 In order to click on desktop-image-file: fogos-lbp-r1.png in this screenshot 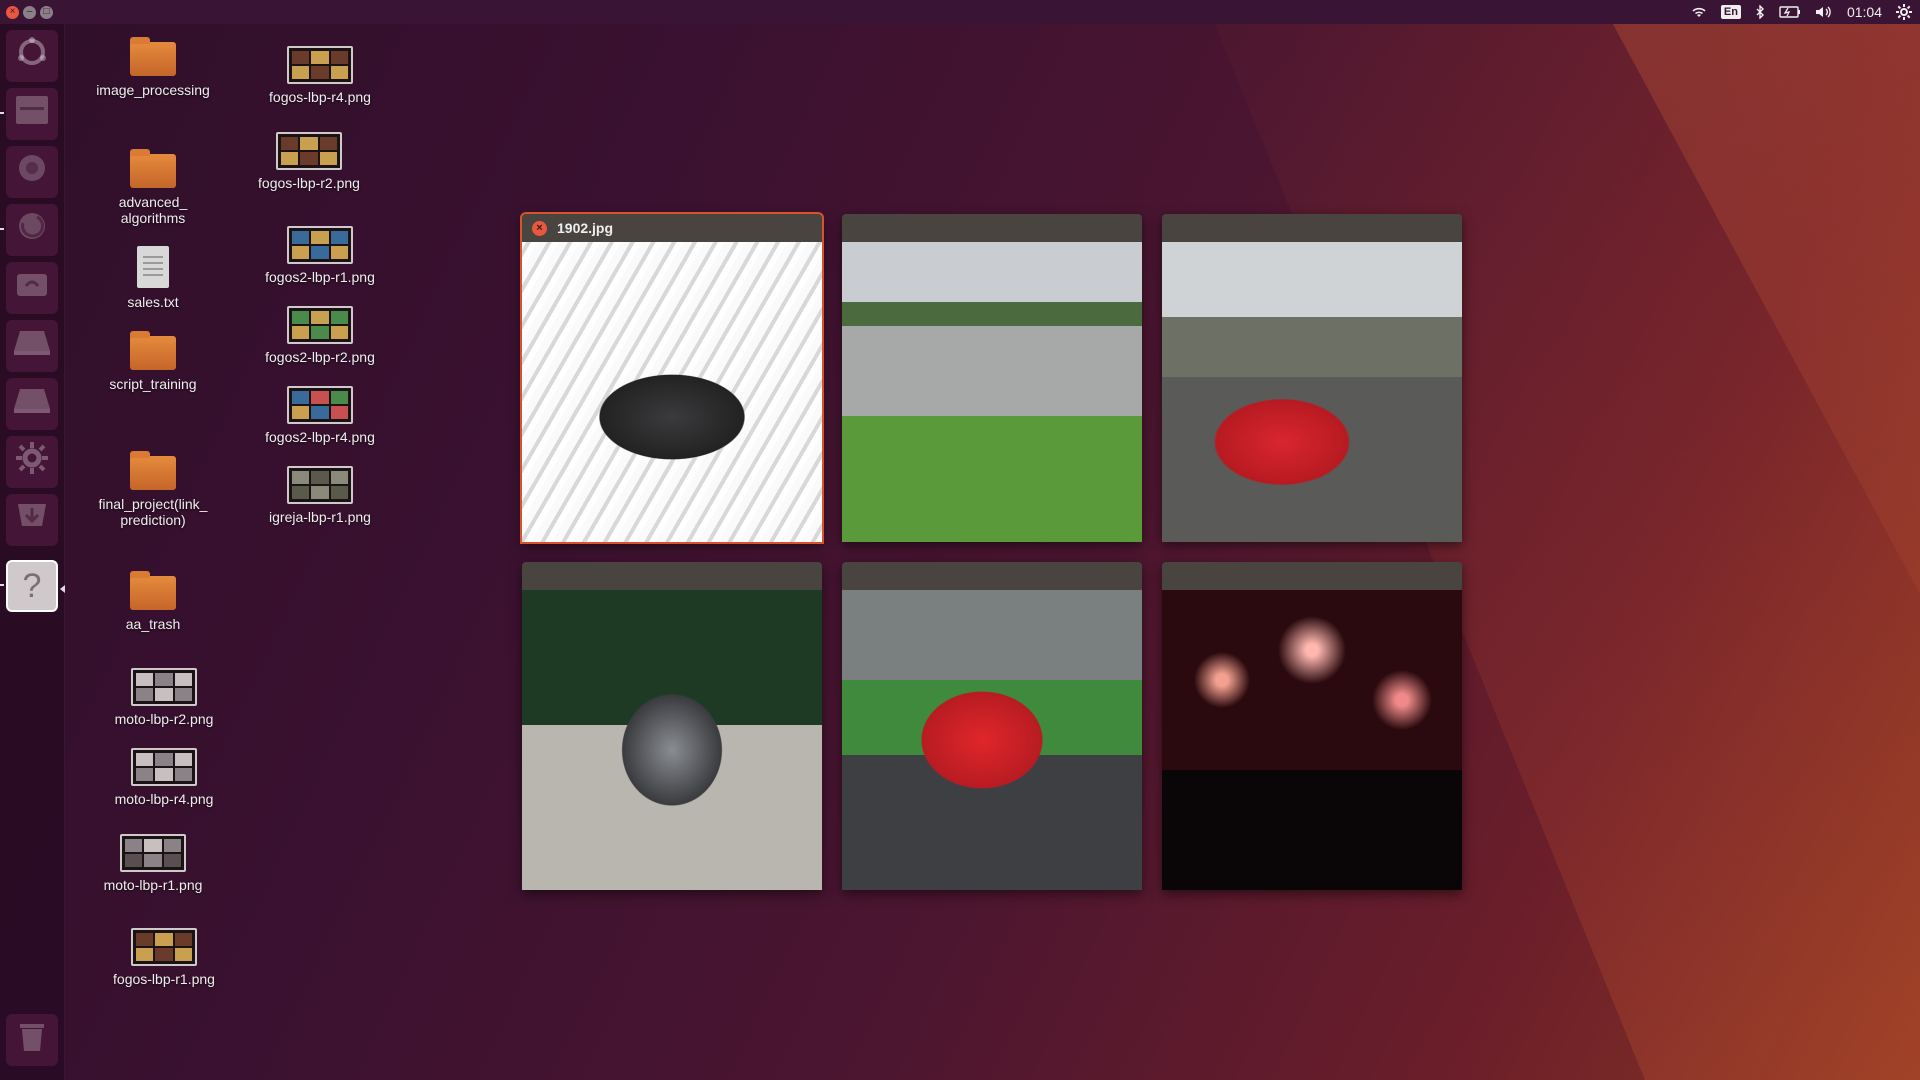, I will do `click(164, 957)`.